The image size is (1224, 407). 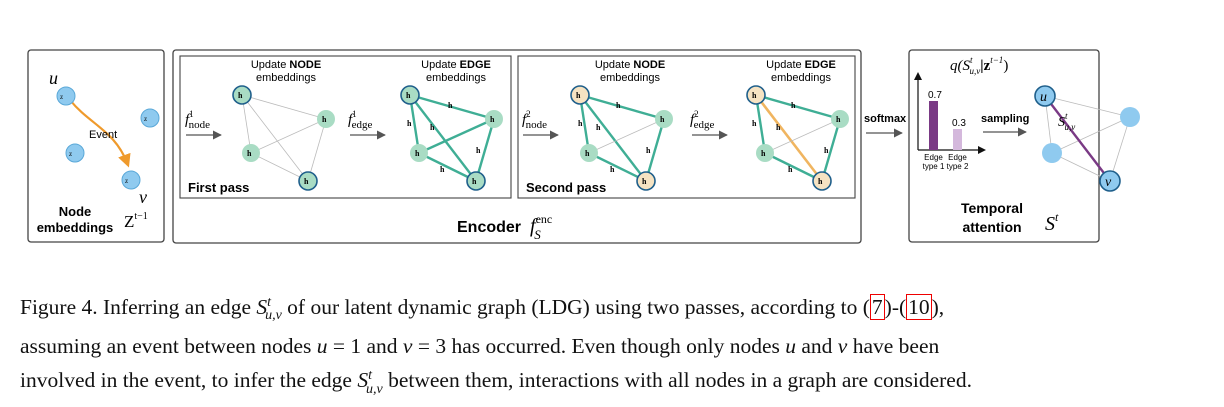 What do you see at coordinates (456, 65) in the screenshot?
I see `svg-text: Update EDGE` at bounding box center [456, 65].